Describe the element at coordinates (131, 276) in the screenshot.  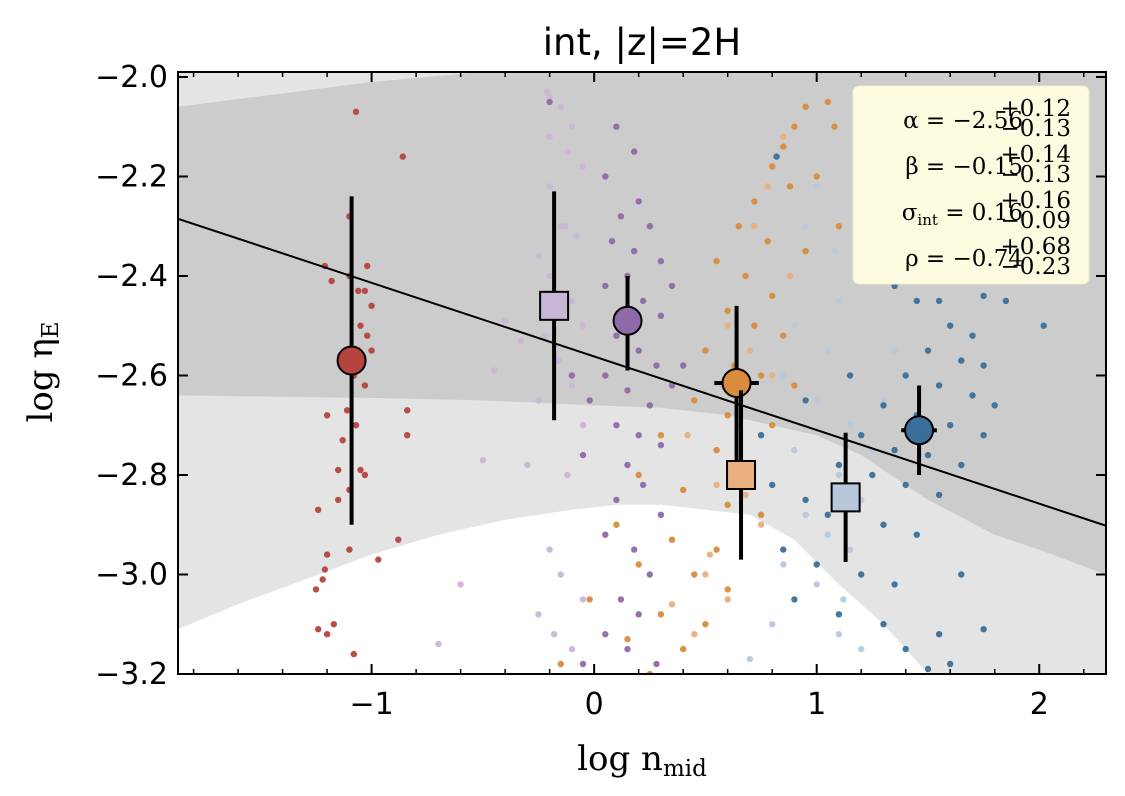
I see `y-tick-label: −2.4` at that location.